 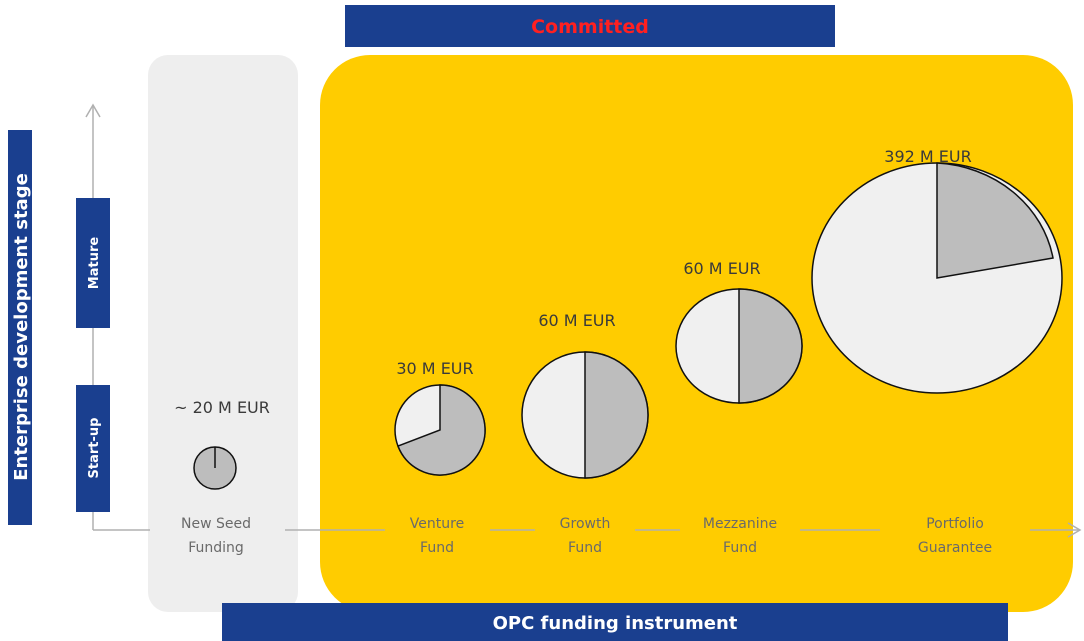 I want to click on seed-panel, so click(x=223, y=333).